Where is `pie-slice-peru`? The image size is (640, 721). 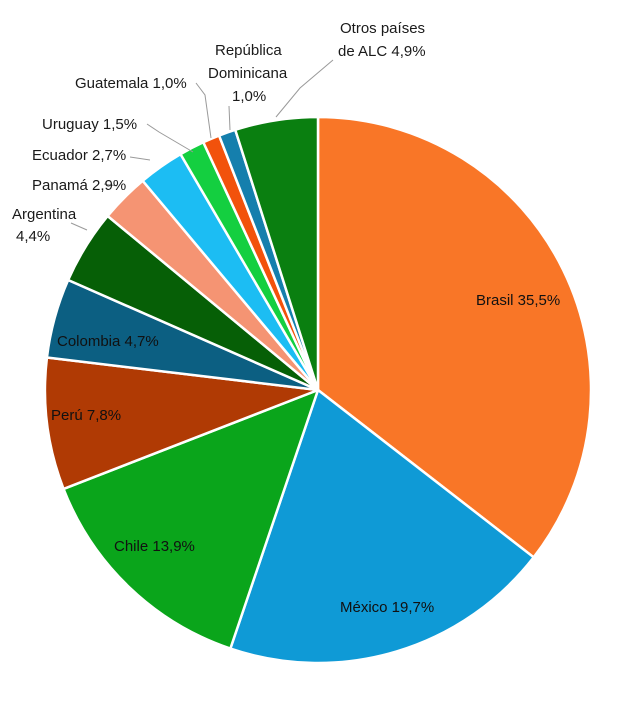
pie-slice-peru is located at coordinates (181, 423).